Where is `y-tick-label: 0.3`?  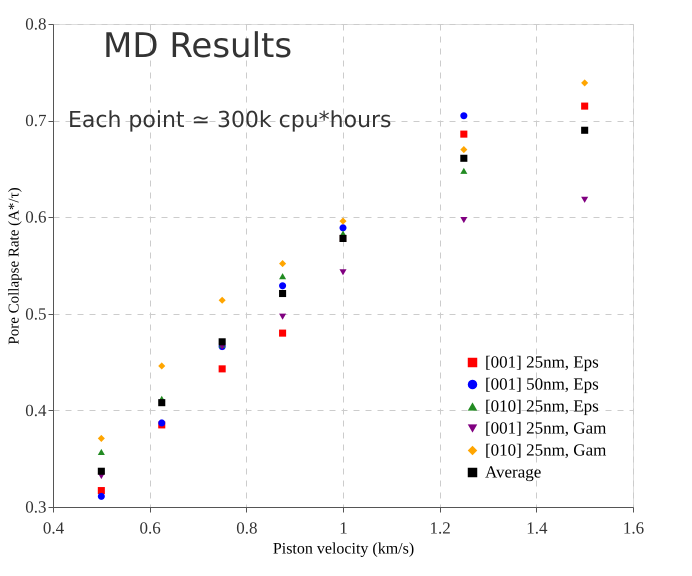 y-tick-label: 0.3 is located at coordinates (35, 507).